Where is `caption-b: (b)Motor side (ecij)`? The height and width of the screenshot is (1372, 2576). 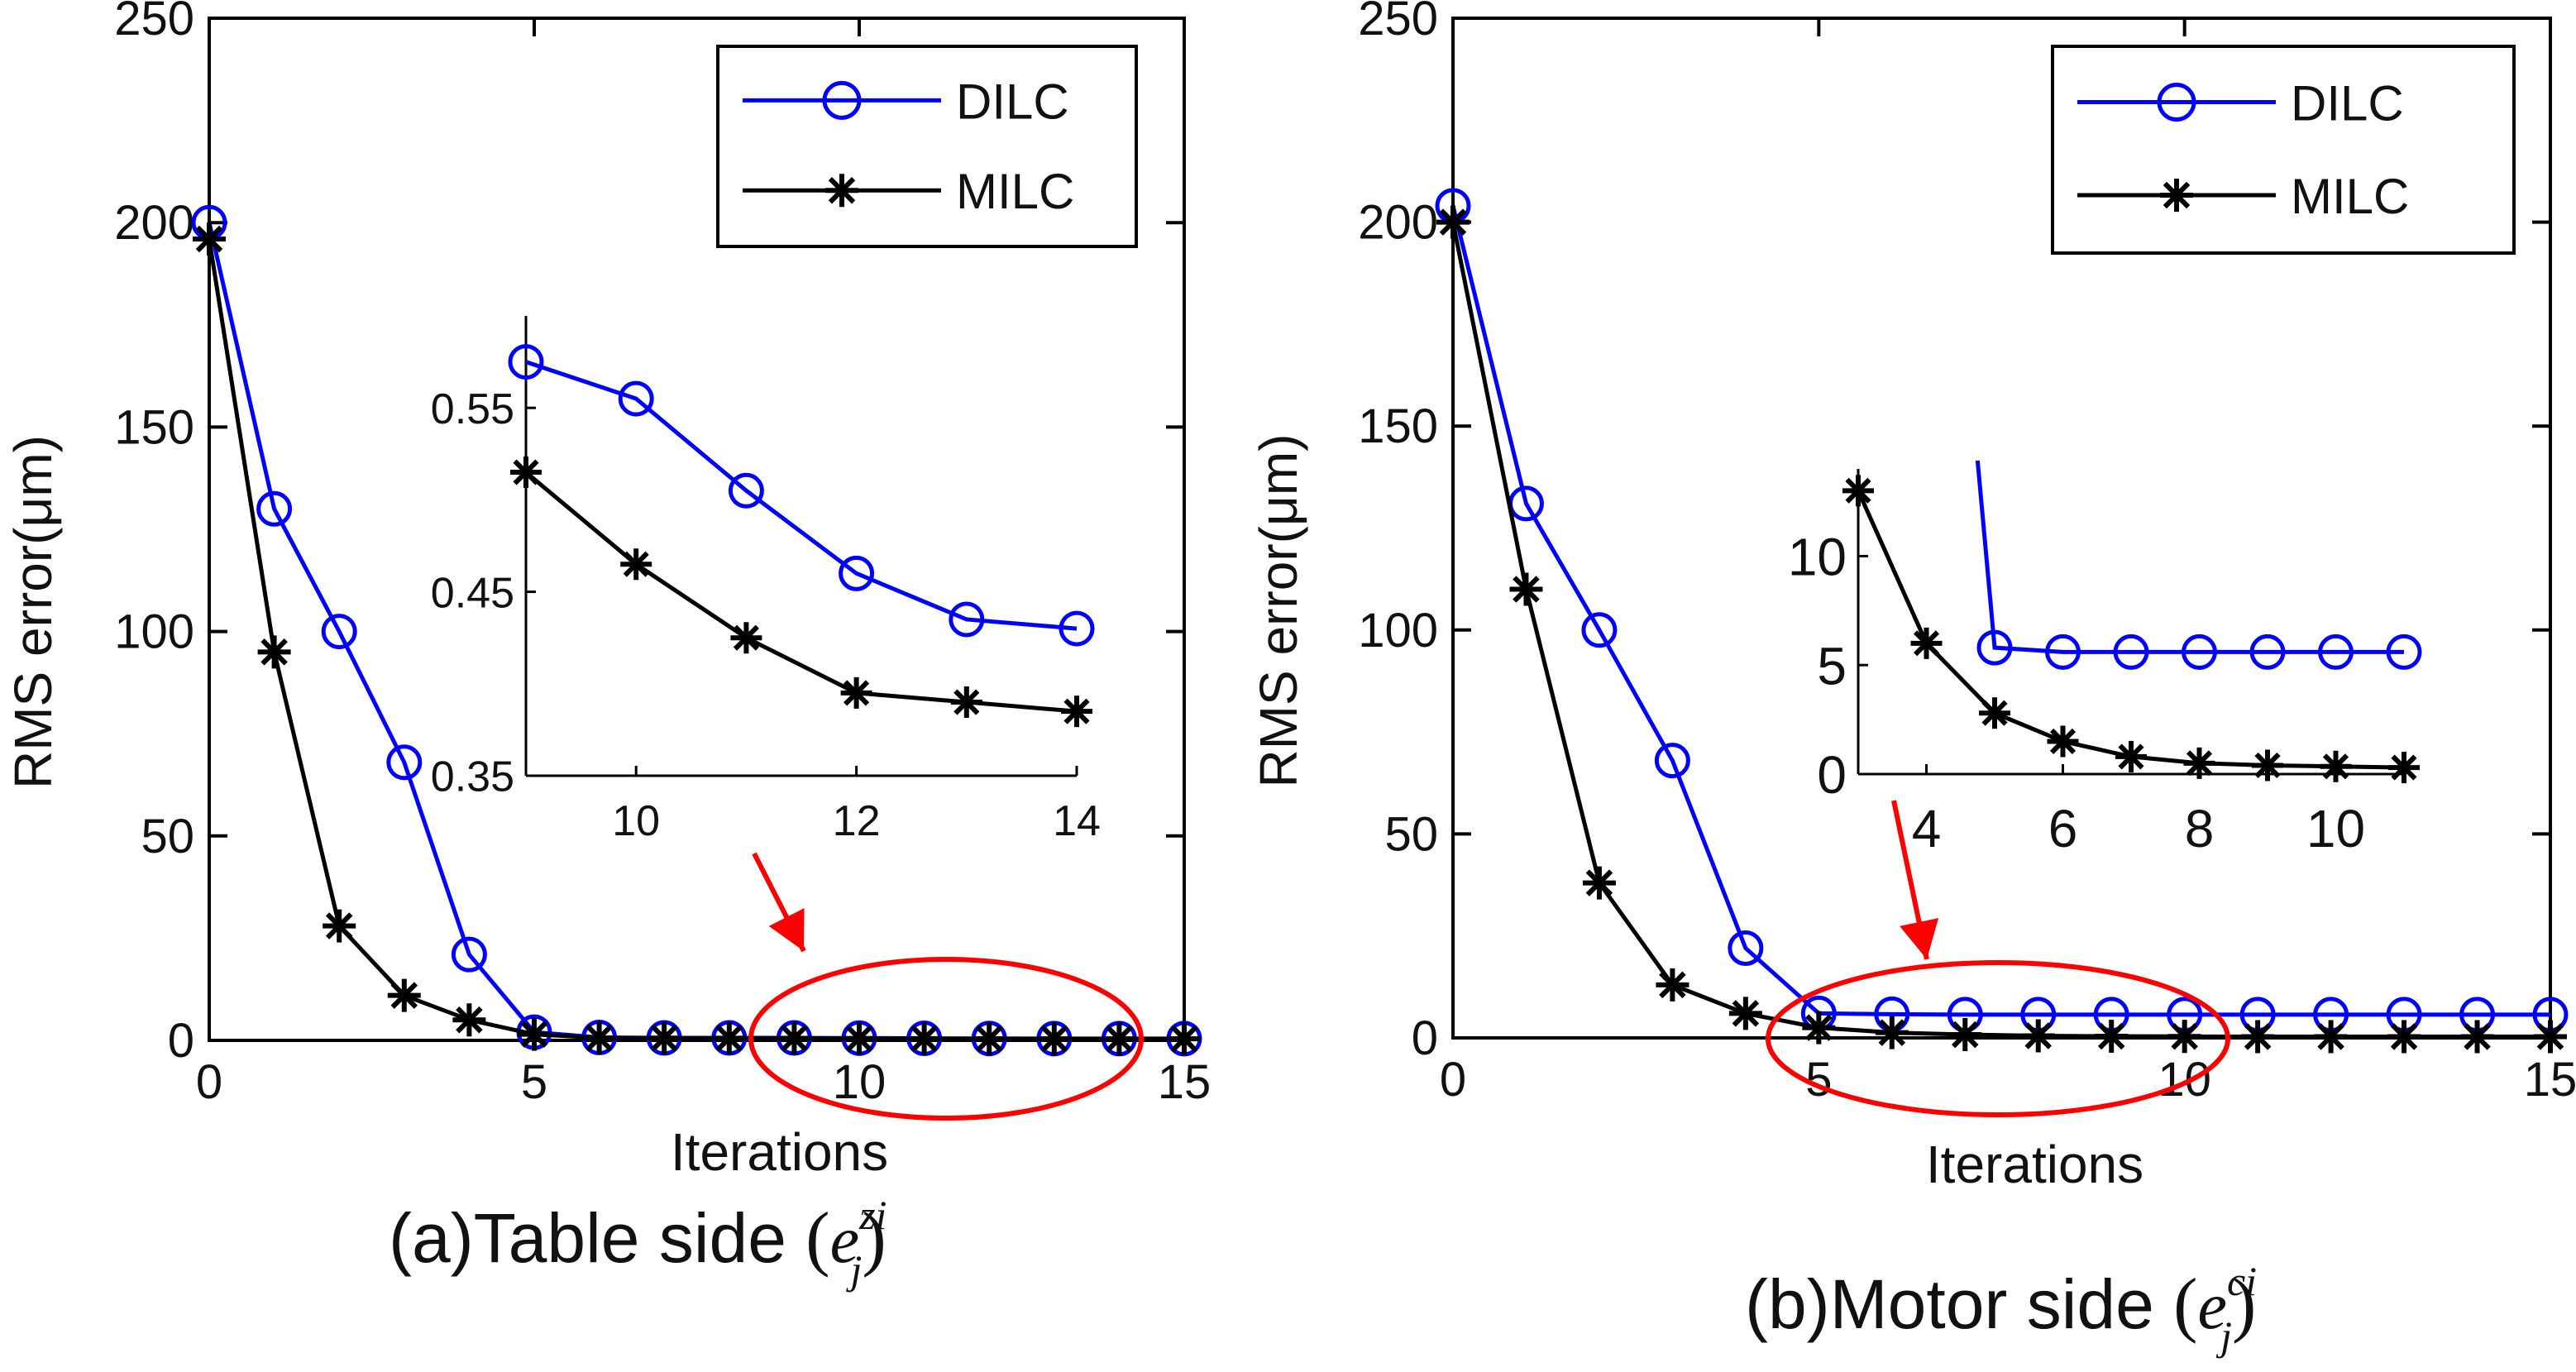 caption-b: (b)Motor side (ecij) is located at coordinates (2001, 1308).